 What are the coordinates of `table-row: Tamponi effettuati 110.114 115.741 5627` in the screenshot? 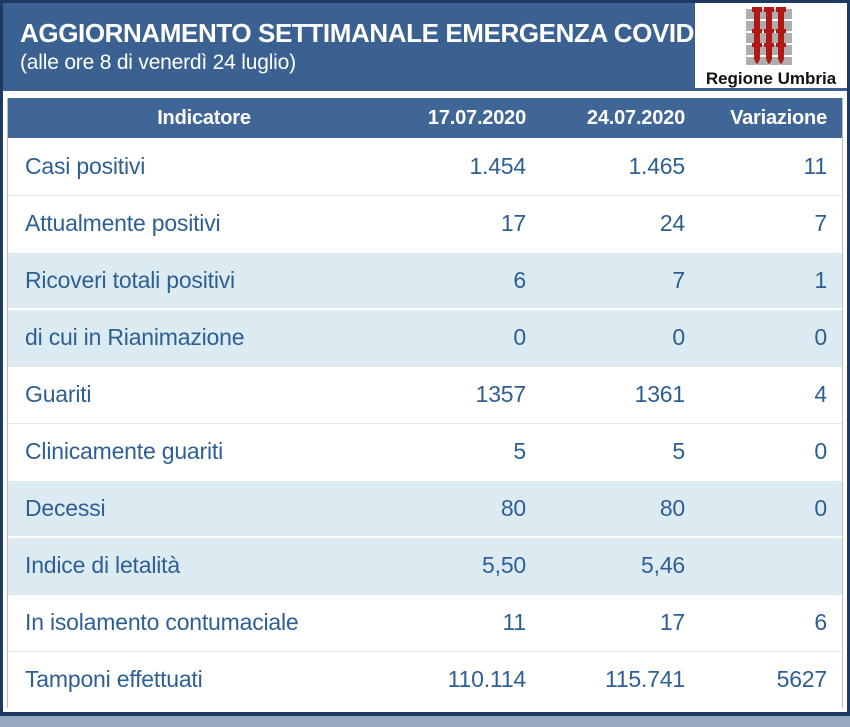 It's located at (425, 679).